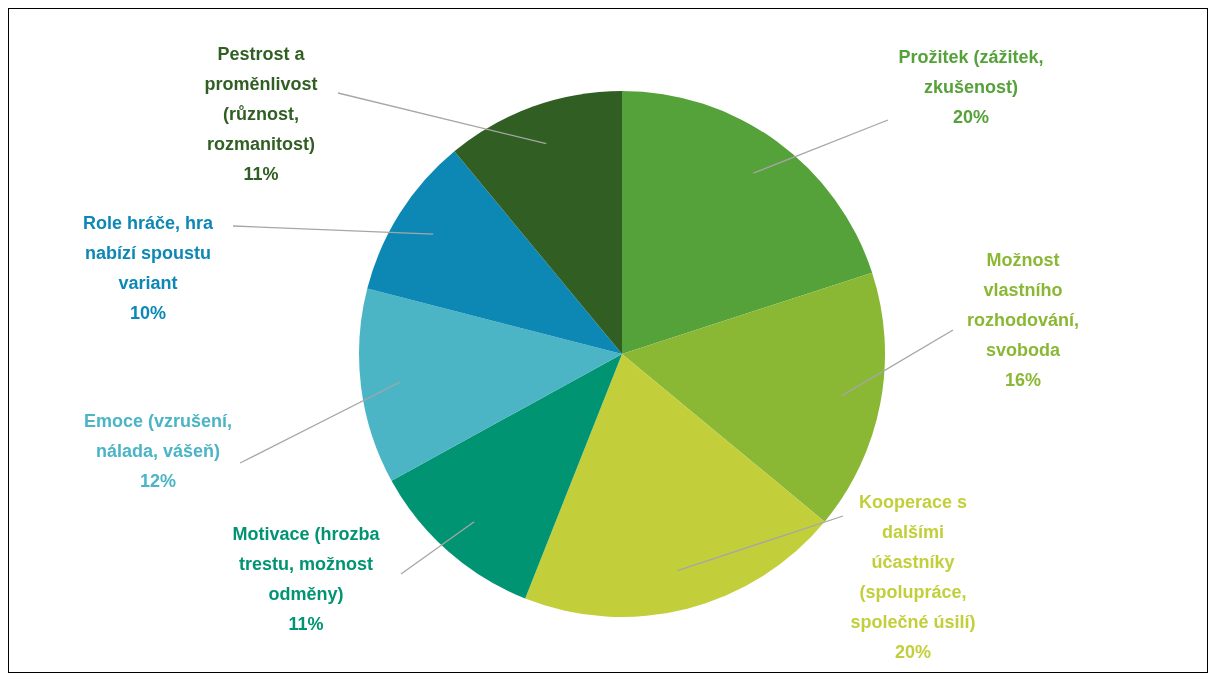  I want to click on data-label: 16%, so click(1023, 380).